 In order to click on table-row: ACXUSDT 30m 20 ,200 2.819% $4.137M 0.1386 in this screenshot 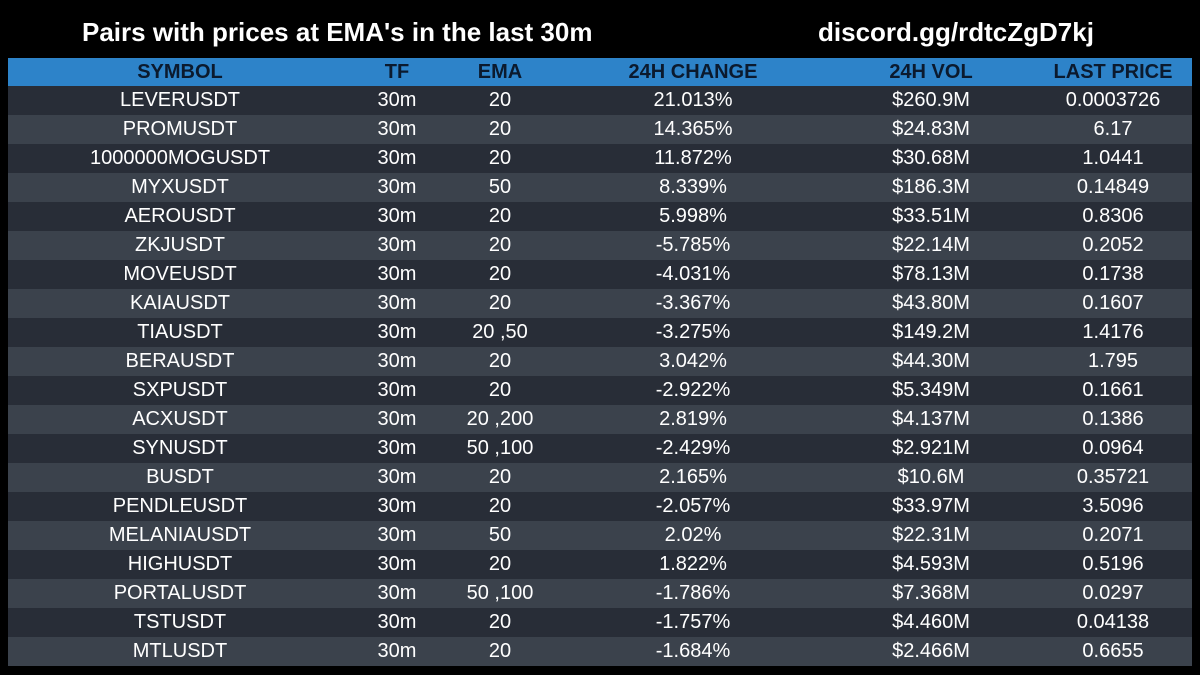, I will do `click(600, 419)`.